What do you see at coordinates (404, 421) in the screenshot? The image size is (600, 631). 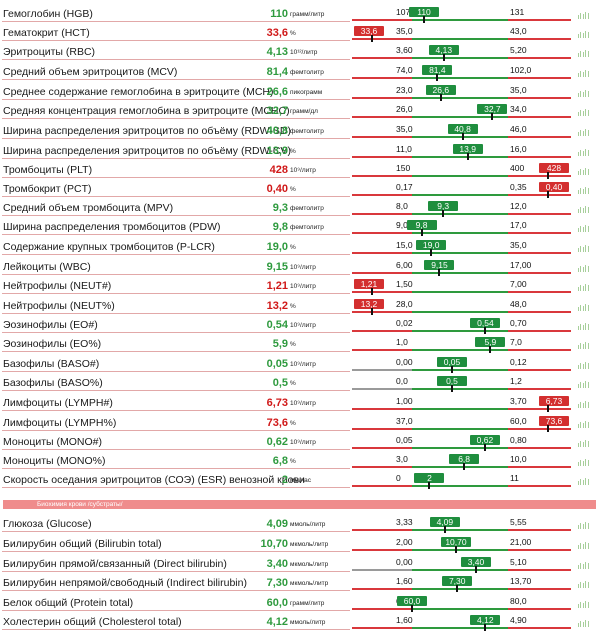 I see `range-low-label: 37,0` at bounding box center [404, 421].